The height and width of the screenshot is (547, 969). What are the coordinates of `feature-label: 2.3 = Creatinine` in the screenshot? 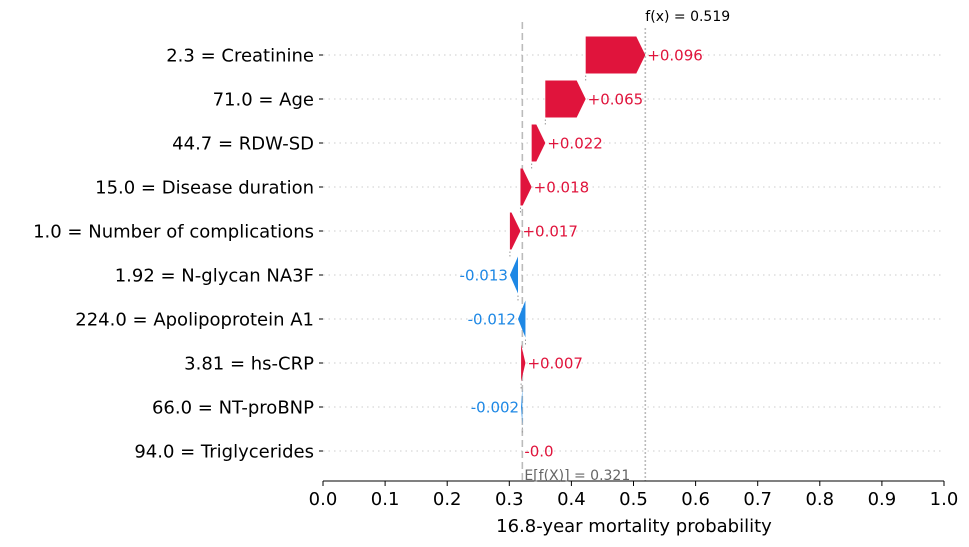 It's located at (240, 56).